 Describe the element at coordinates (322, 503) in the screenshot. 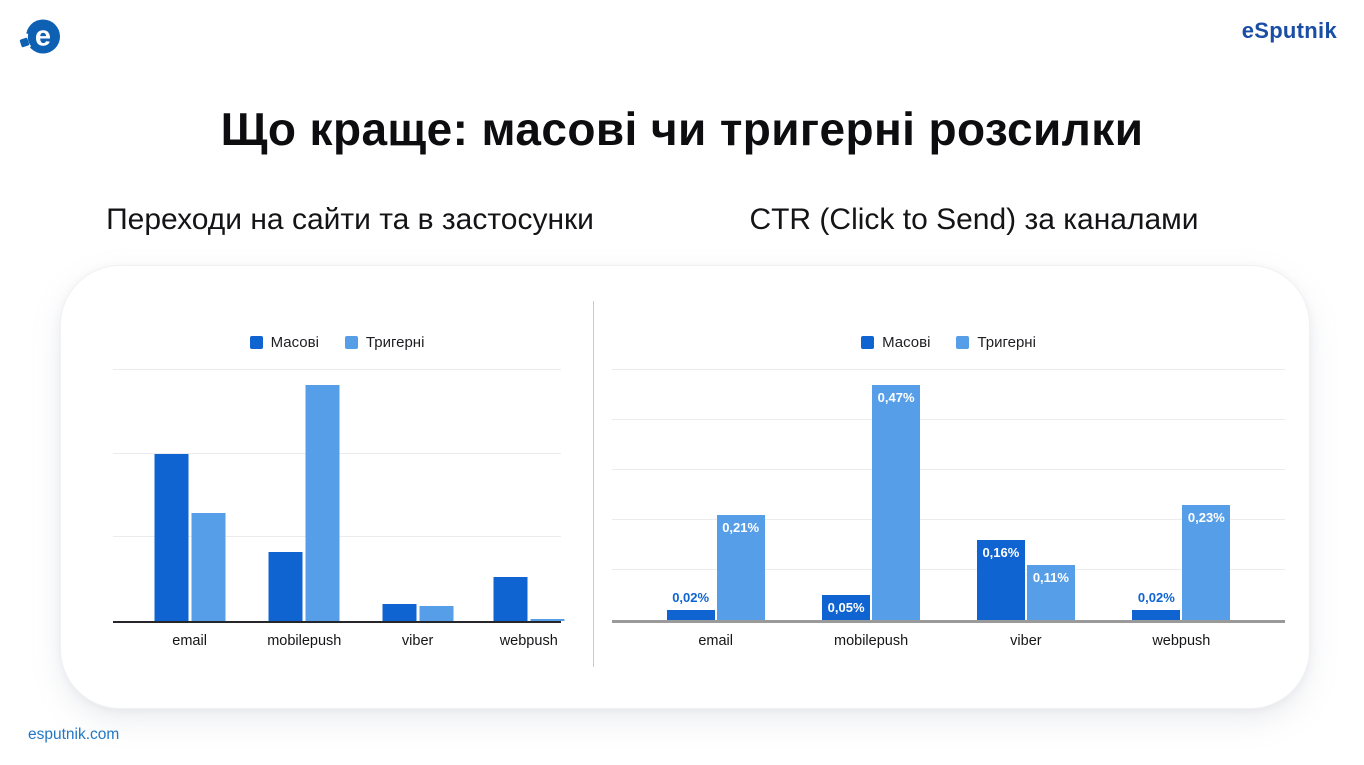

I see `mobilepush-Тригерні-bar` at that location.